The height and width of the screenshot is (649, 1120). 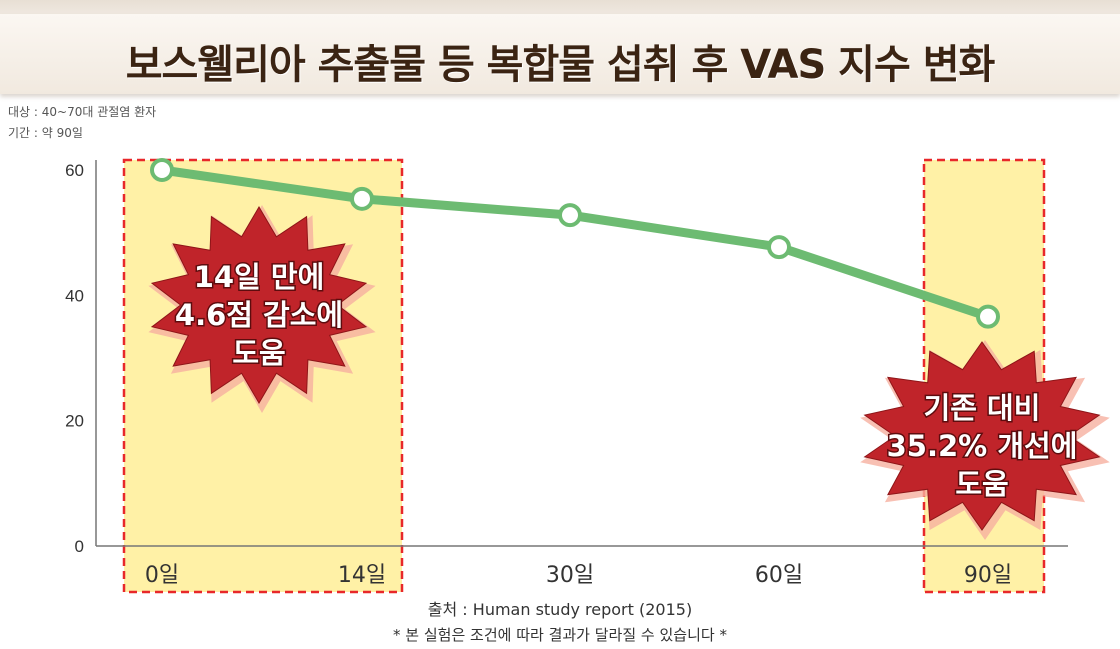 What do you see at coordinates (259, 277) in the screenshot?
I see `annotation-text: 14일 만에` at bounding box center [259, 277].